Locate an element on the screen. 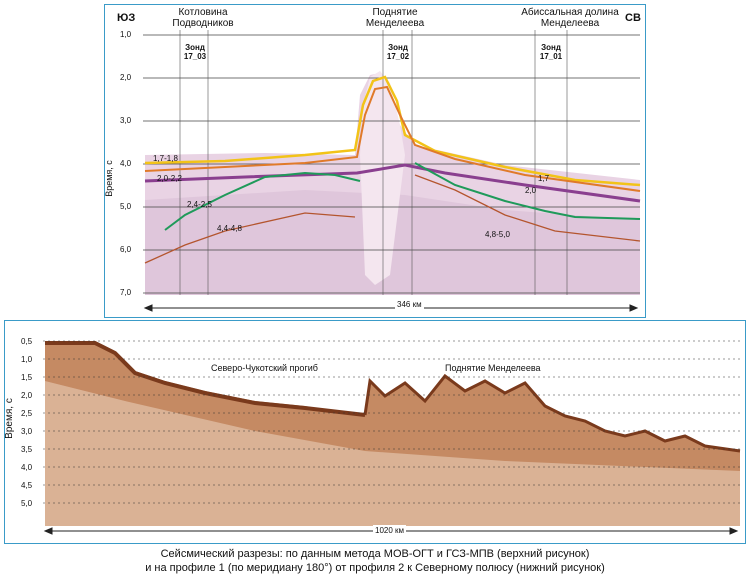 This screenshot has height=585, width=750. velocity-label: 2,4-2,5 is located at coordinates (199, 204).